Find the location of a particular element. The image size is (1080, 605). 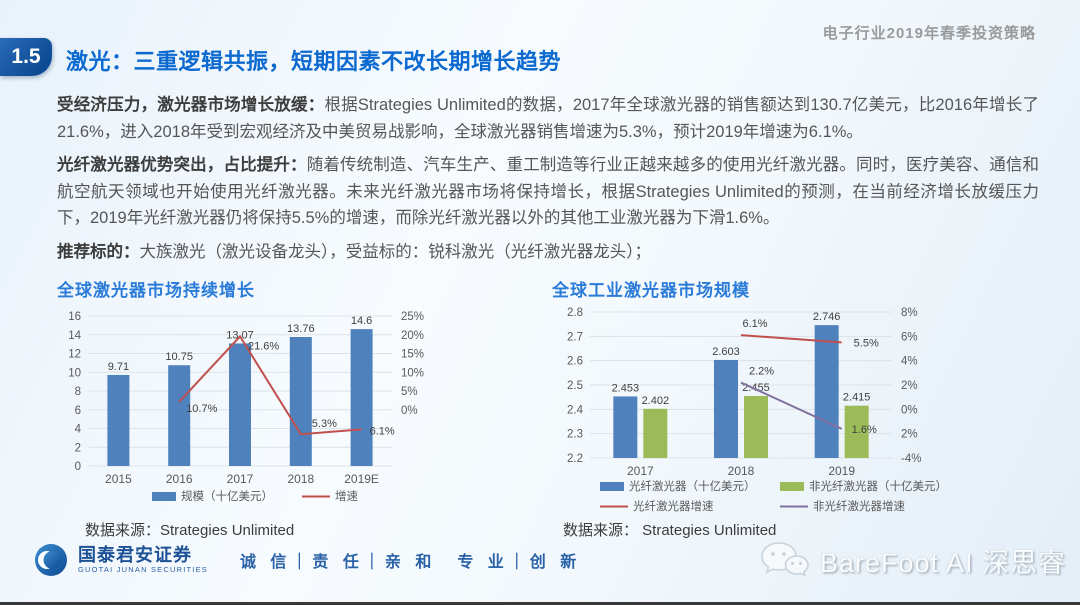

right-axis-tick: 25% is located at coordinates (412, 317).